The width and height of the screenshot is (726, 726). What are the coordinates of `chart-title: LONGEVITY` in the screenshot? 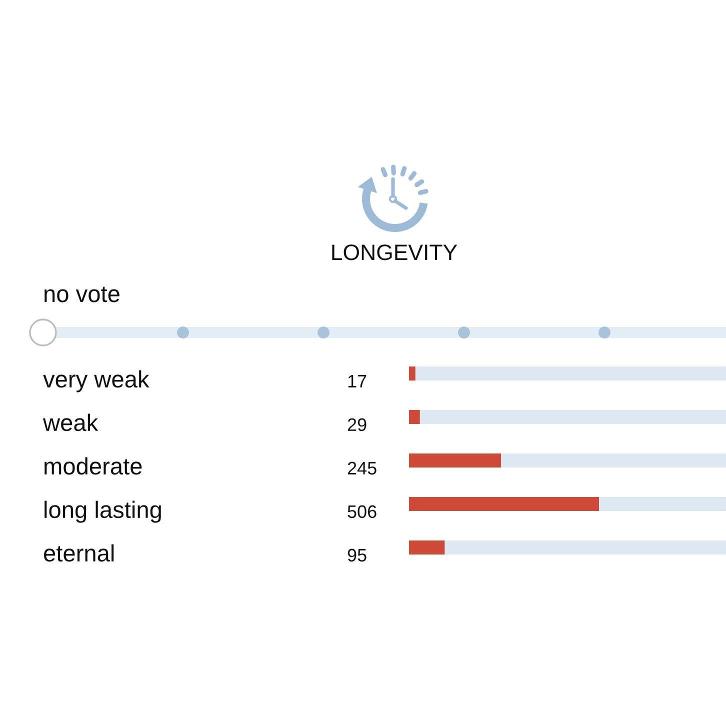 It's located at (395, 252).